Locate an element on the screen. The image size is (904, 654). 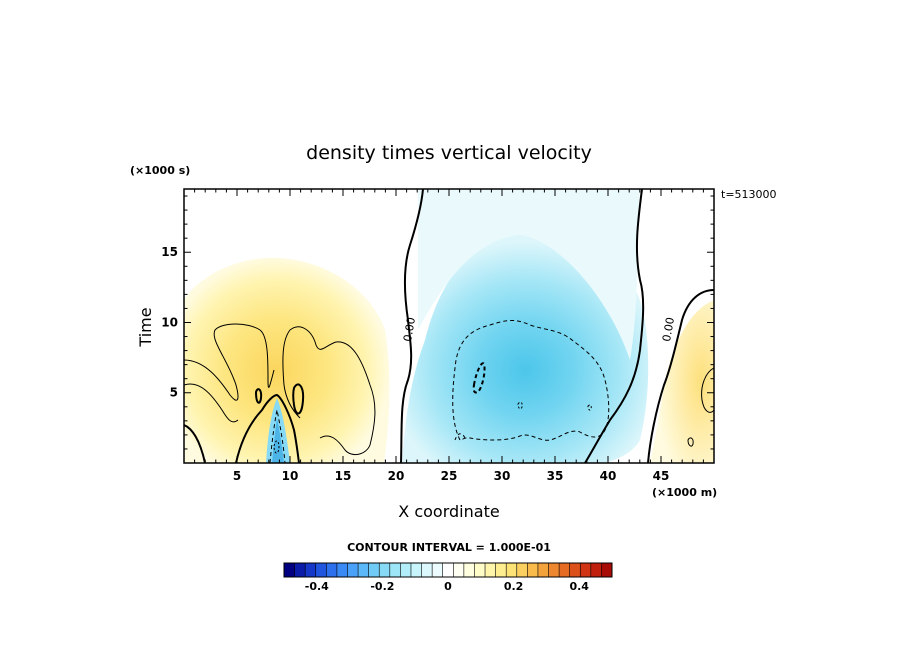
x-tick-label: 15 is located at coordinates (343, 476).